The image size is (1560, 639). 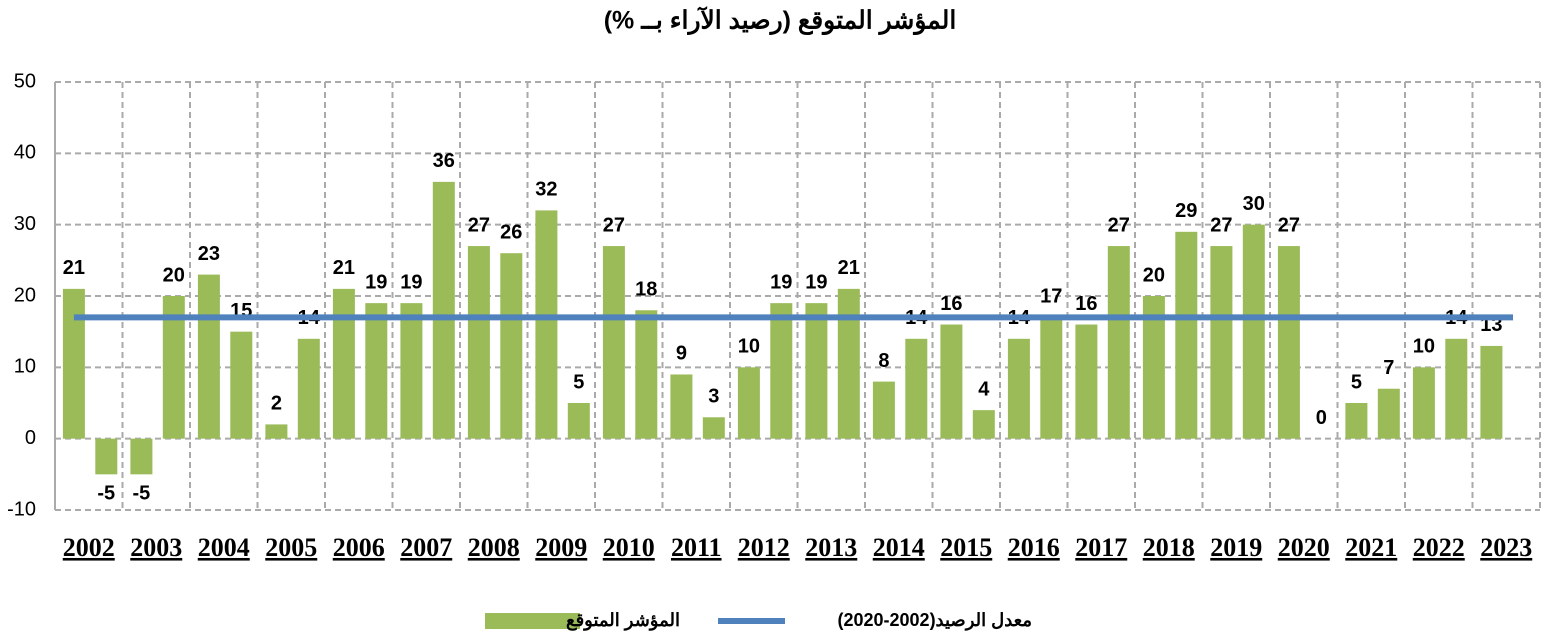 I want to click on value-label: 10, so click(x=1424, y=347).